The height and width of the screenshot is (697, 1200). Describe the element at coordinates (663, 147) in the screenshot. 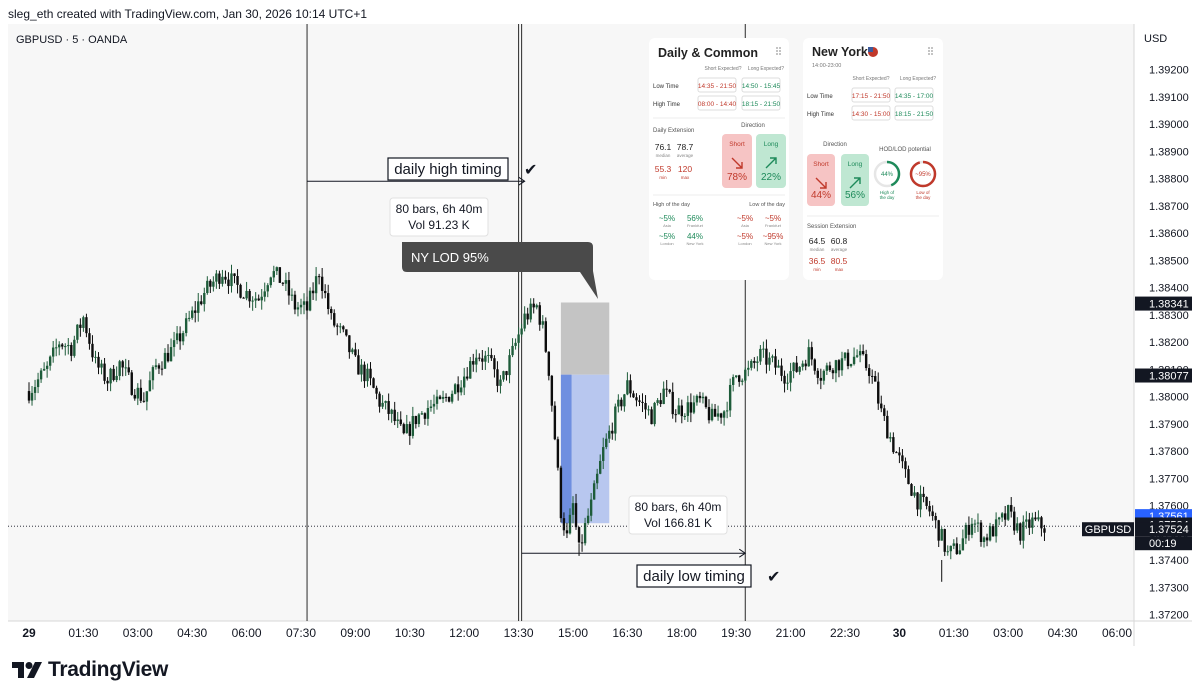

I see `daily-ext-value: 76.1` at that location.